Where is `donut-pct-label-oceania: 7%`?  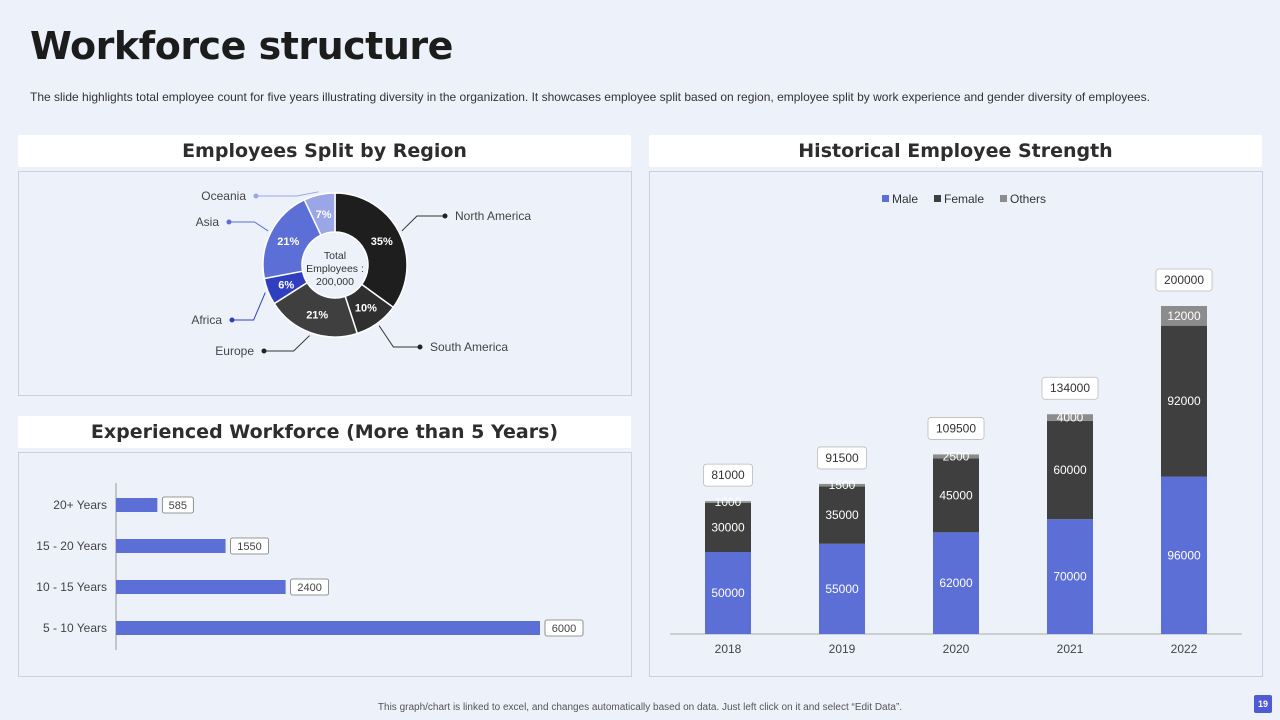
donut-pct-label-oceania: 7% is located at coordinates (324, 215).